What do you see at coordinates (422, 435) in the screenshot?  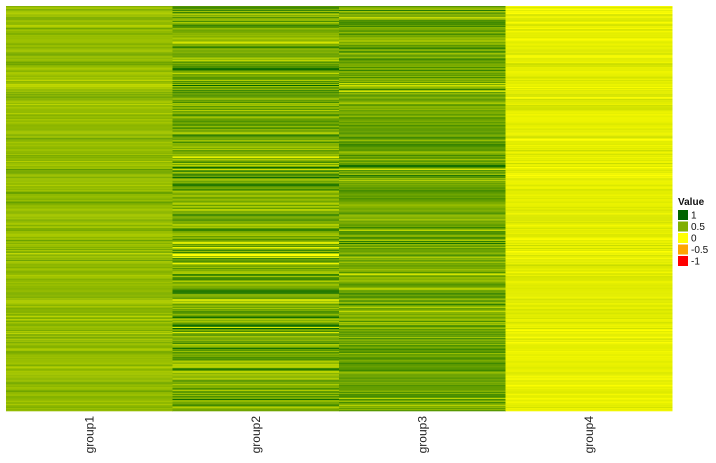 I see `x-tick-label: group3` at bounding box center [422, 435].